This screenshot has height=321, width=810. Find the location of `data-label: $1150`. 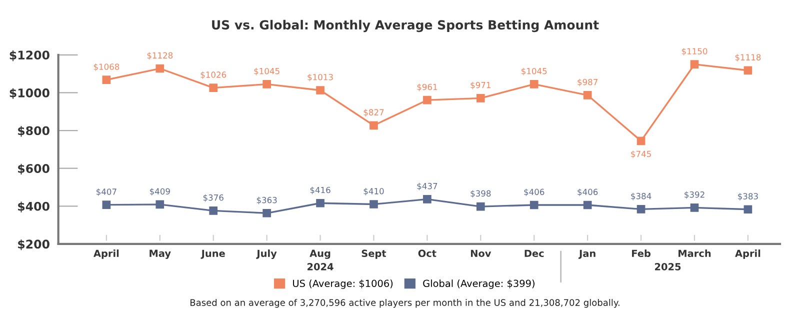

data-label: $1150 is located at coordinates (695, 52).